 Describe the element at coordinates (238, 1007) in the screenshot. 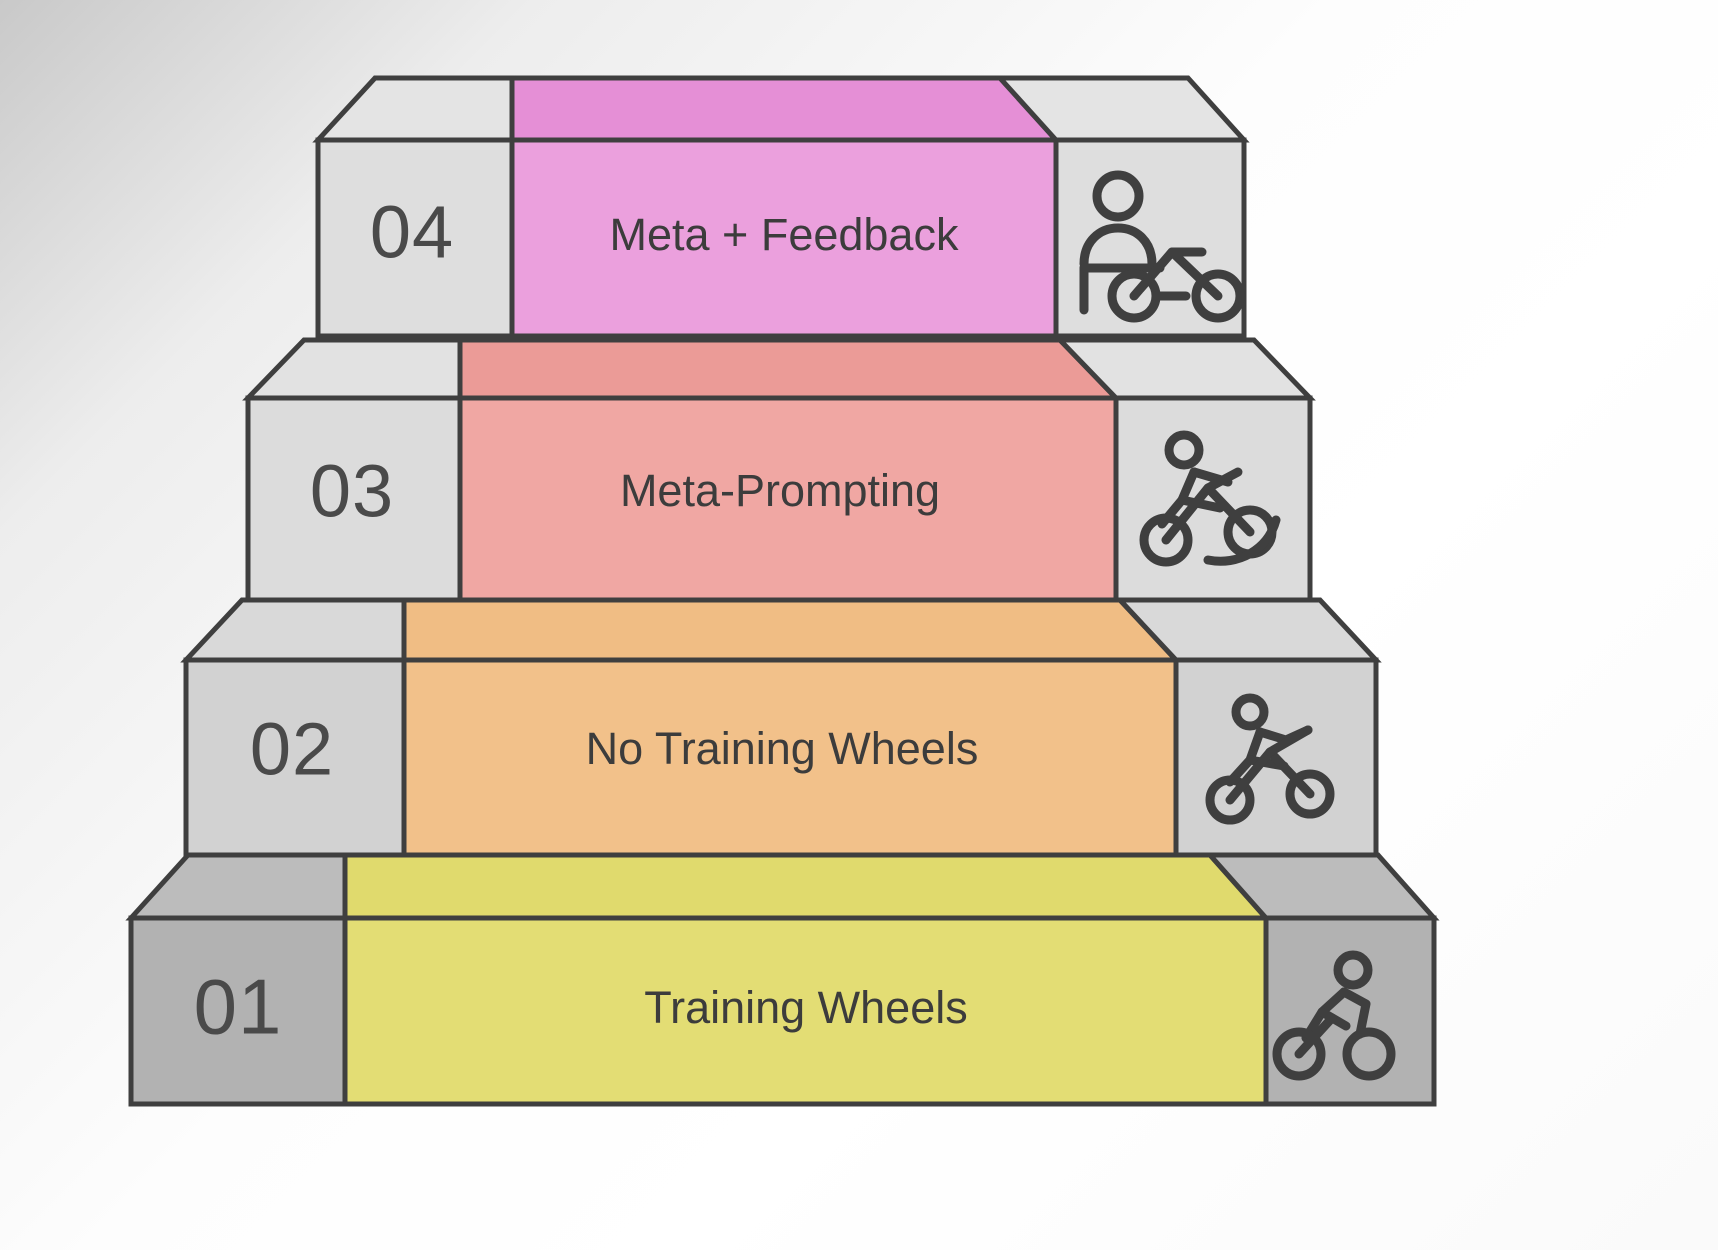

I see `step-01-number: 01` at that location.